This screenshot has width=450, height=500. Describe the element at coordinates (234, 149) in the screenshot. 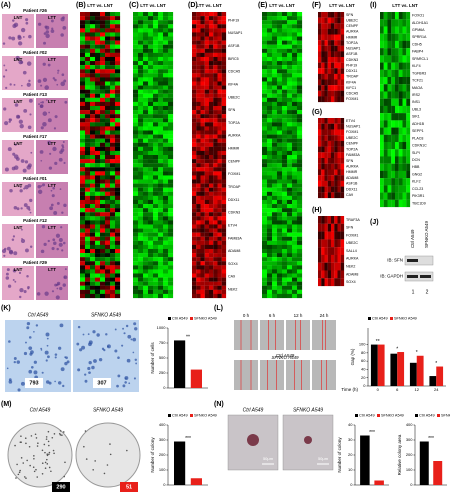

I see `gene-label: HMMR` at that location.